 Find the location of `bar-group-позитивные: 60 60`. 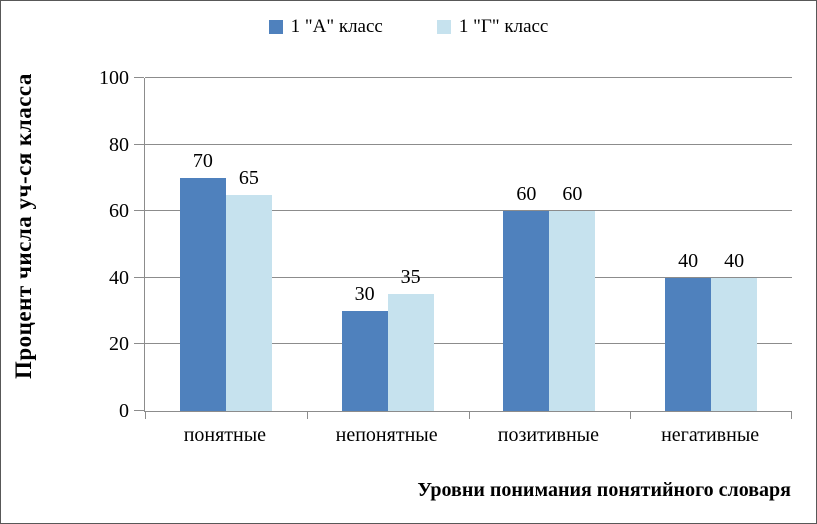

bar-group-позитивные: 60 60 is located at coordinates (550, 244).